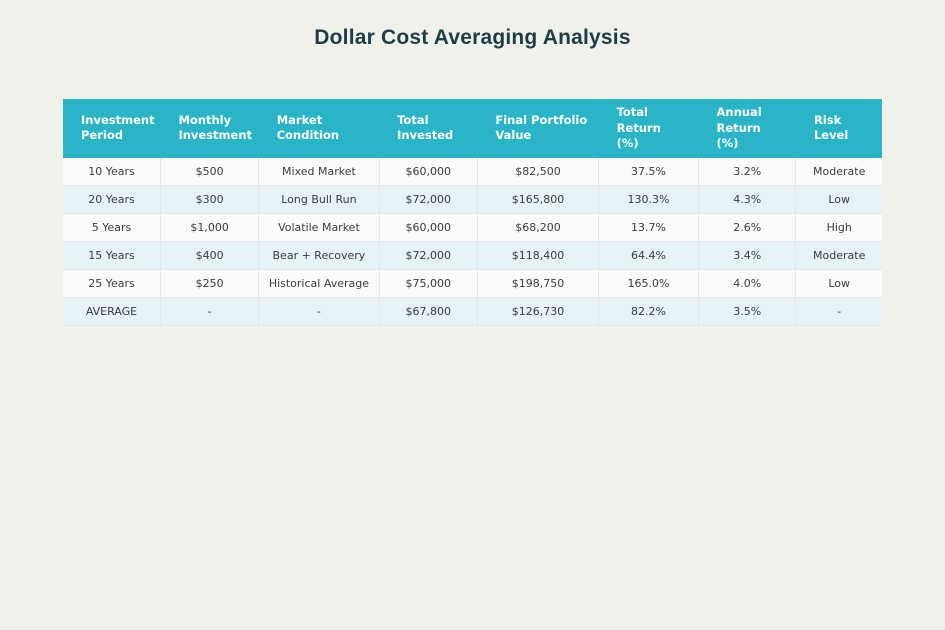 This screenshot has width=945, height=630. I want to click on table-cell: $118,400, so click(538, 256).